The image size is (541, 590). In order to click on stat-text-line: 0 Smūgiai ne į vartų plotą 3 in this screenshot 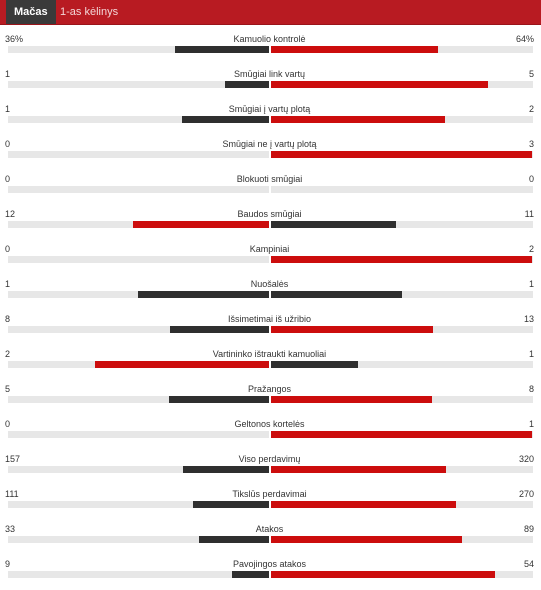, I will do `click(269, 144)`.